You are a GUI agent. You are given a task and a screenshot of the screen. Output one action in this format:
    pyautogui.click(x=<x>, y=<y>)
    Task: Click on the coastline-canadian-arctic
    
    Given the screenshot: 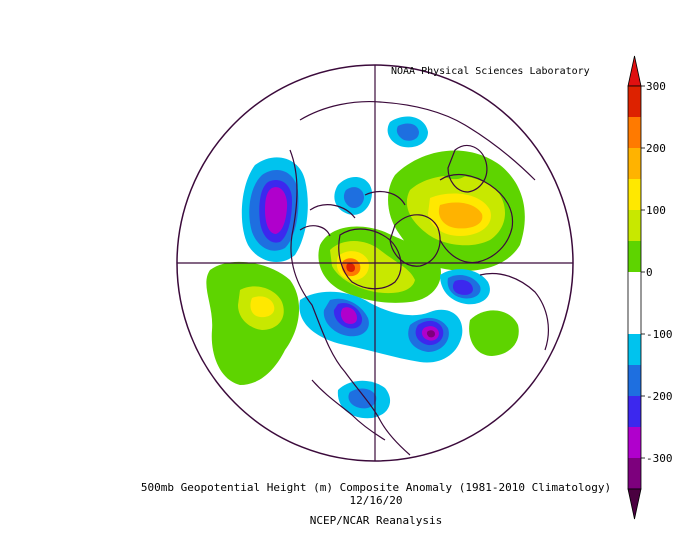 What is the action you would take?
    pyautogui.click(x=352, y=214)
    